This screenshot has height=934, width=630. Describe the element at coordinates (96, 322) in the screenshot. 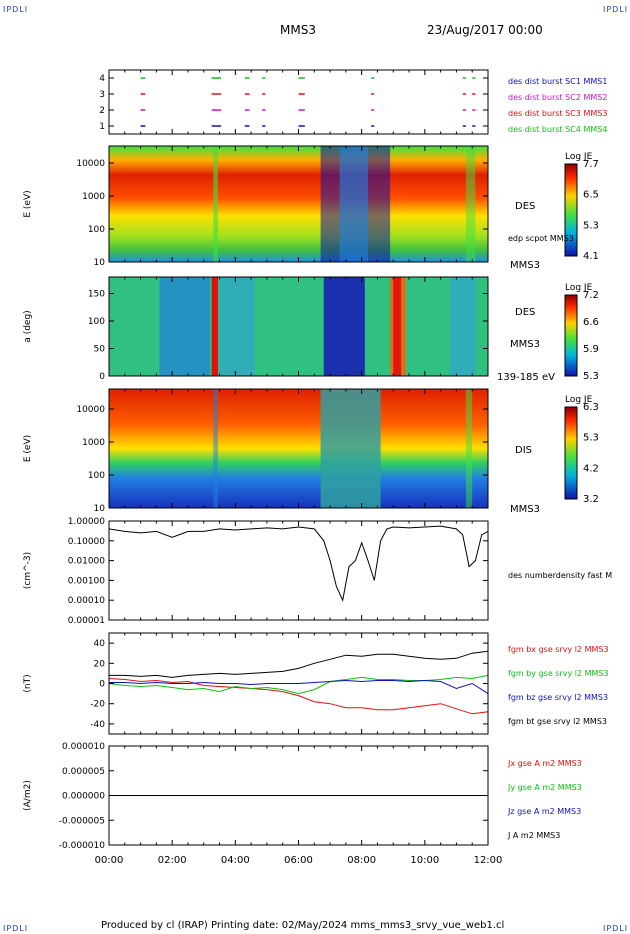

I see `pitch-angle-y-tick-label: 100` at that location.